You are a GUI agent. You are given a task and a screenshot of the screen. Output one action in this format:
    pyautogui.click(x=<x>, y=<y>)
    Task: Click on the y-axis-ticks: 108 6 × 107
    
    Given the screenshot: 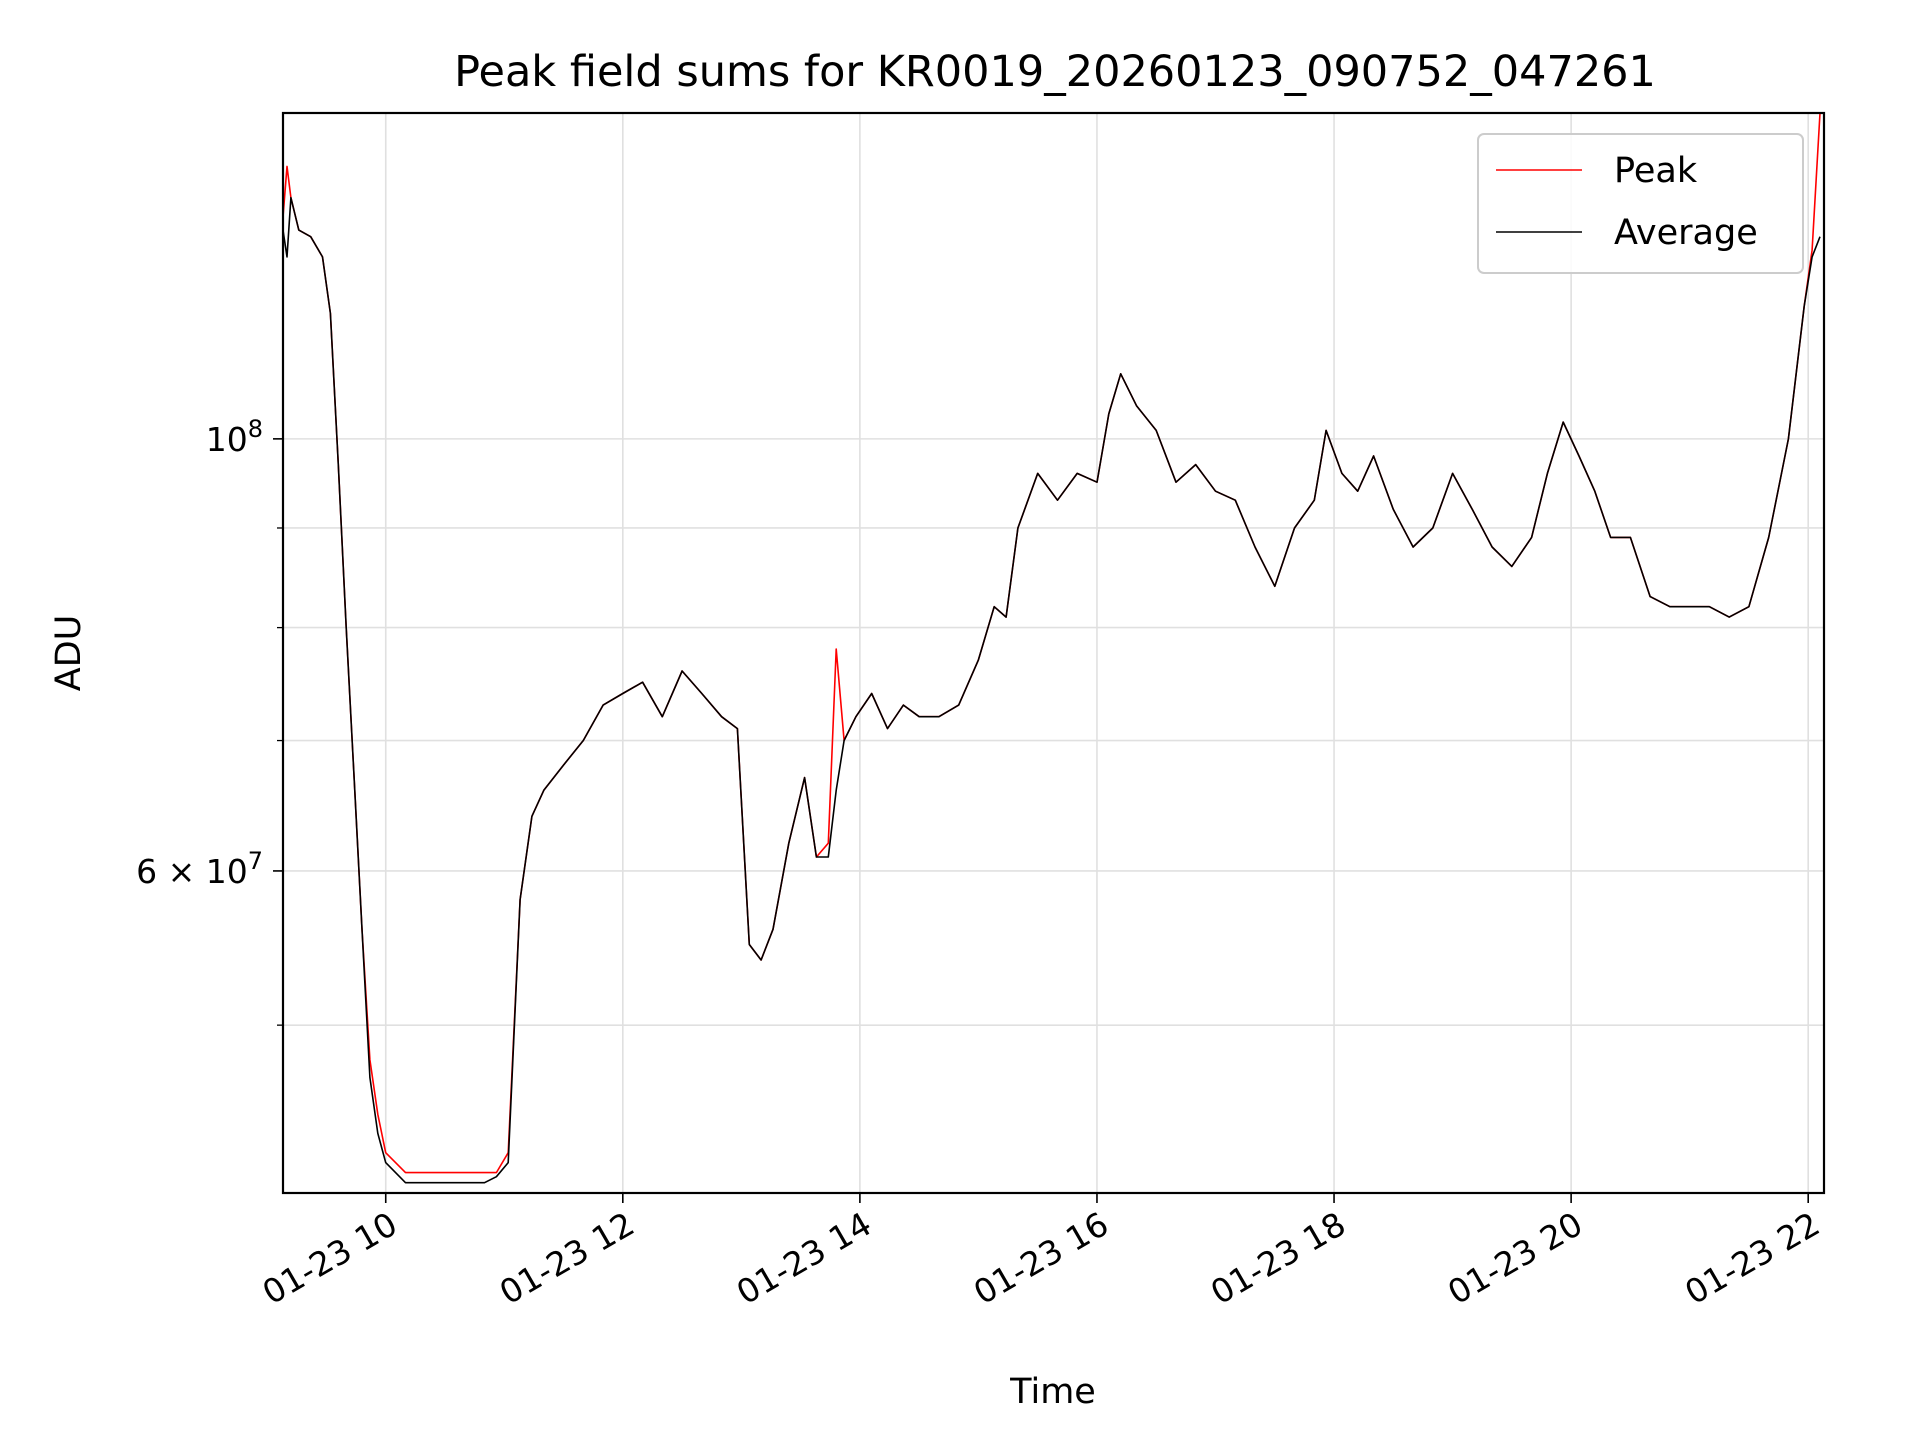 What is the action you would take?
    pyautogui.click(x=209, y=720)
    